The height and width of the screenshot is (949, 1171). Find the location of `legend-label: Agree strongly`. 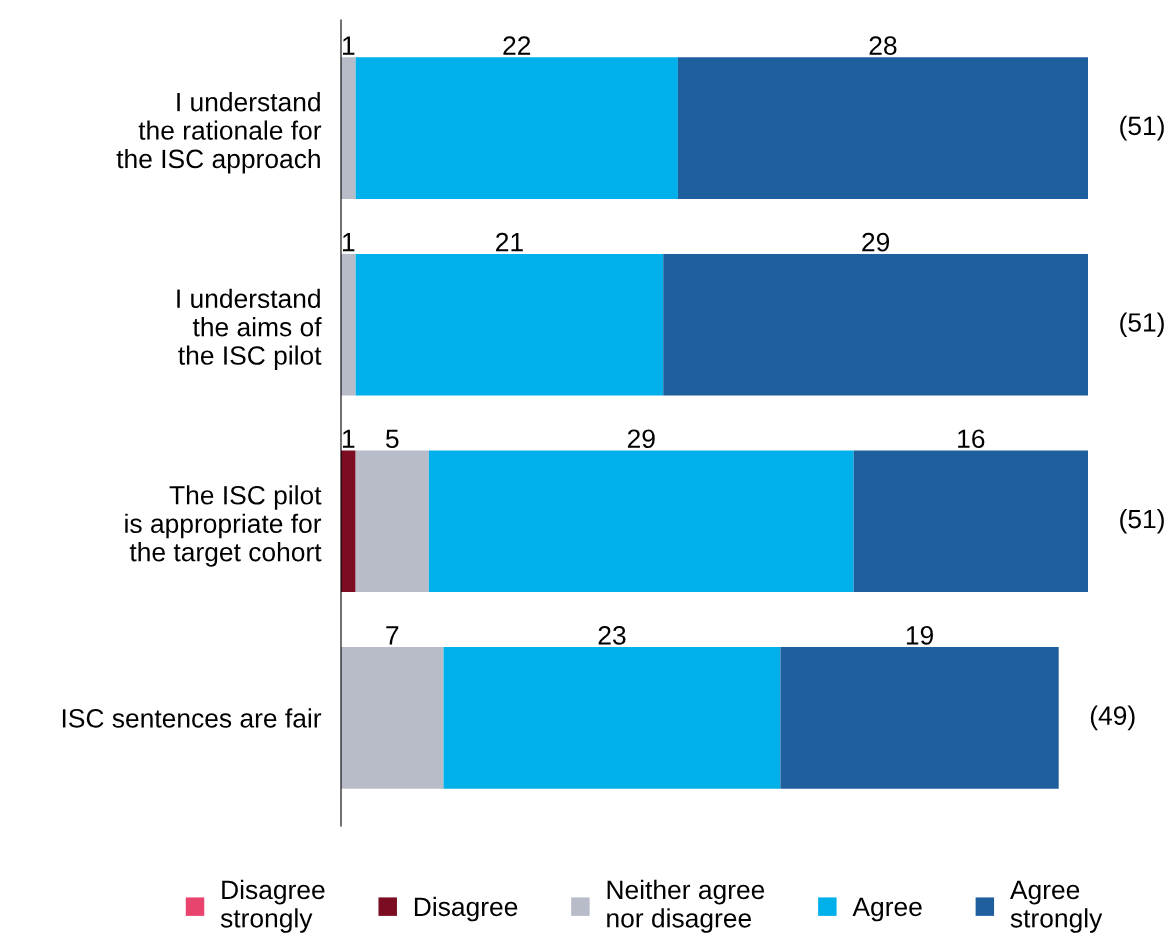

legend-label: Agree strongly is located at coordinates (1056, 906).